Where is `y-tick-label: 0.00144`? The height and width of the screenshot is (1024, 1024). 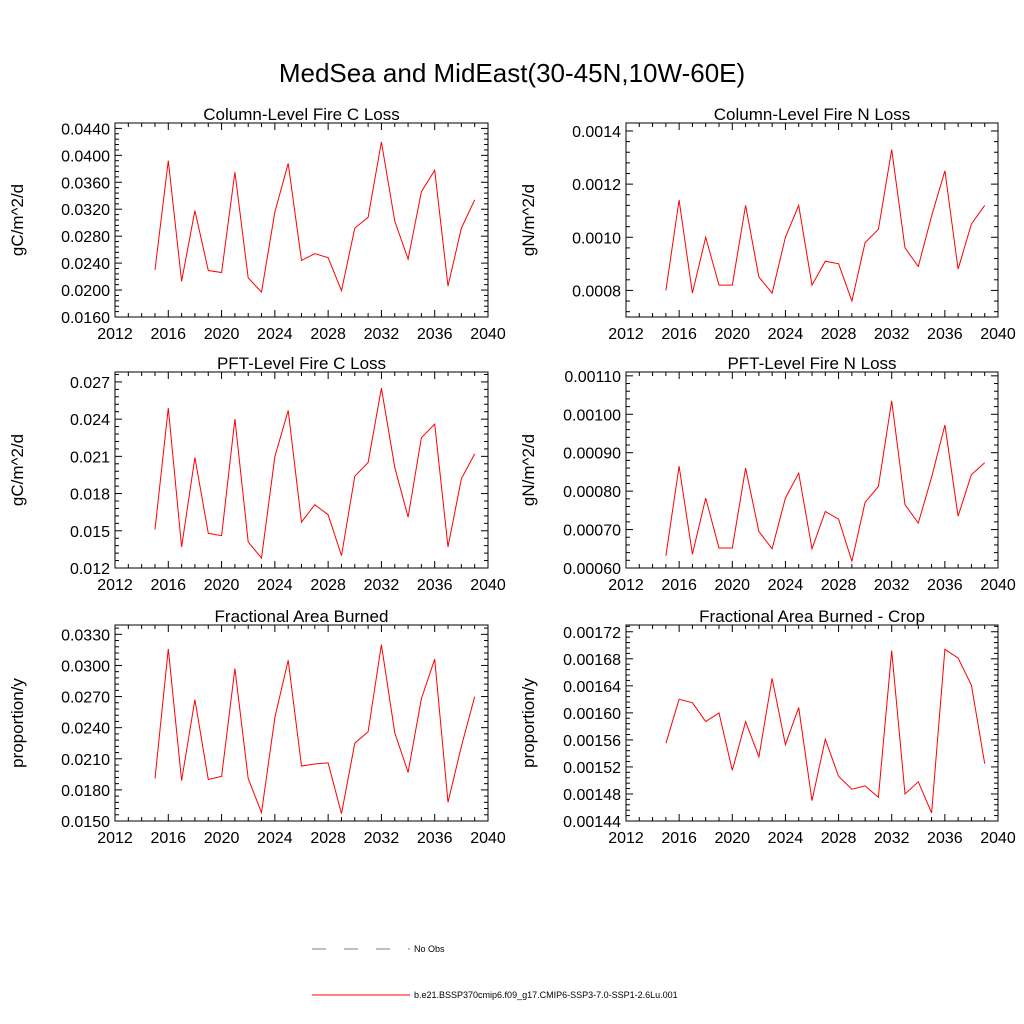 y-tick-label: 0.00144 is located at coordinates (592, 822).